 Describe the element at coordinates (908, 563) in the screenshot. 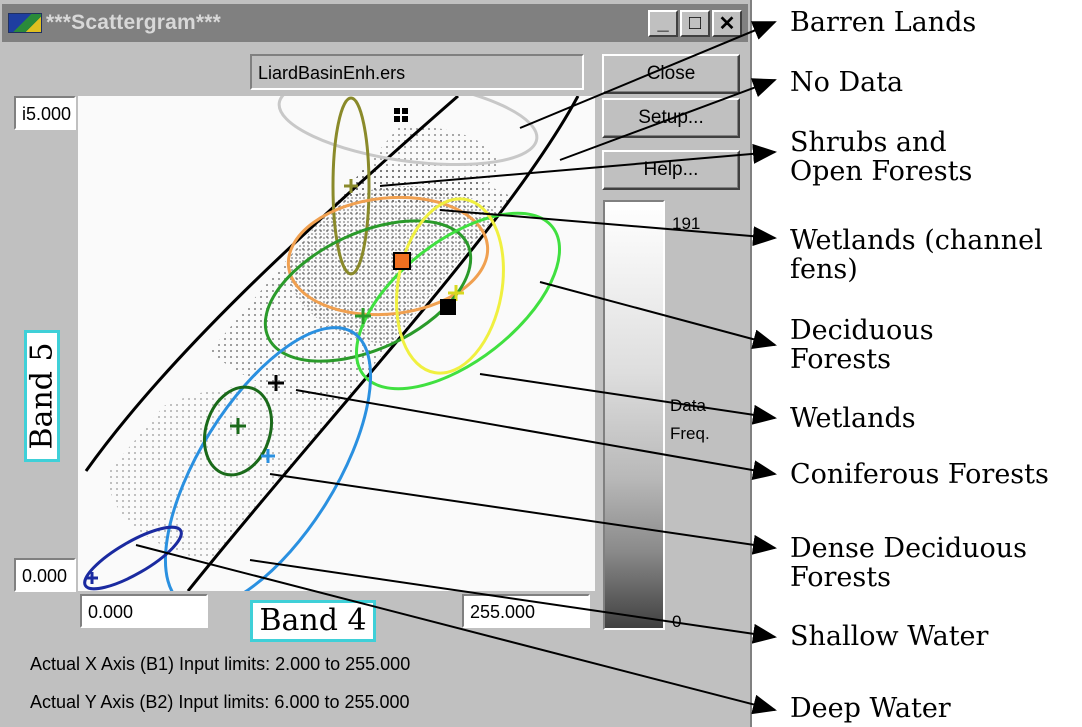

I see `annotation-dense-deciduous: Dense Deciduous Forests` at that location.